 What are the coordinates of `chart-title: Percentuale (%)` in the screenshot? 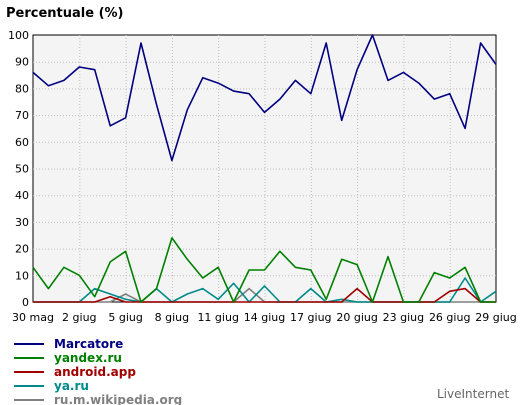 It's located at (64, 13).